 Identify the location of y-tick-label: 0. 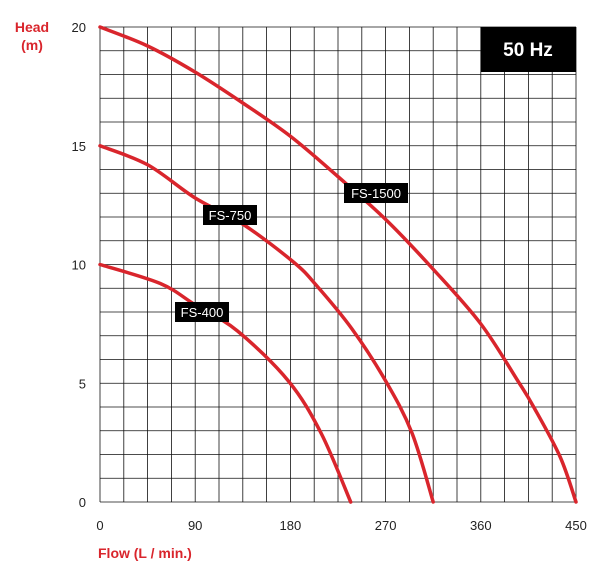
(82, 502).